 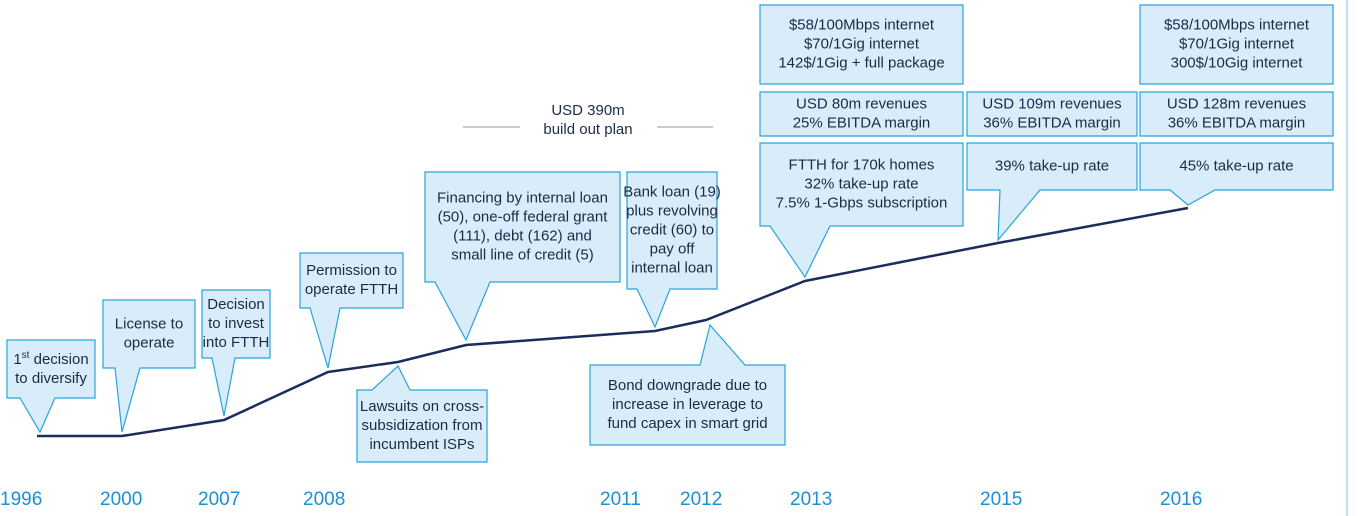 What do you see at coordinates (422, 425) in the screenshot?
I see `callout-text: subsidization from` at bounding box center [422, 425].